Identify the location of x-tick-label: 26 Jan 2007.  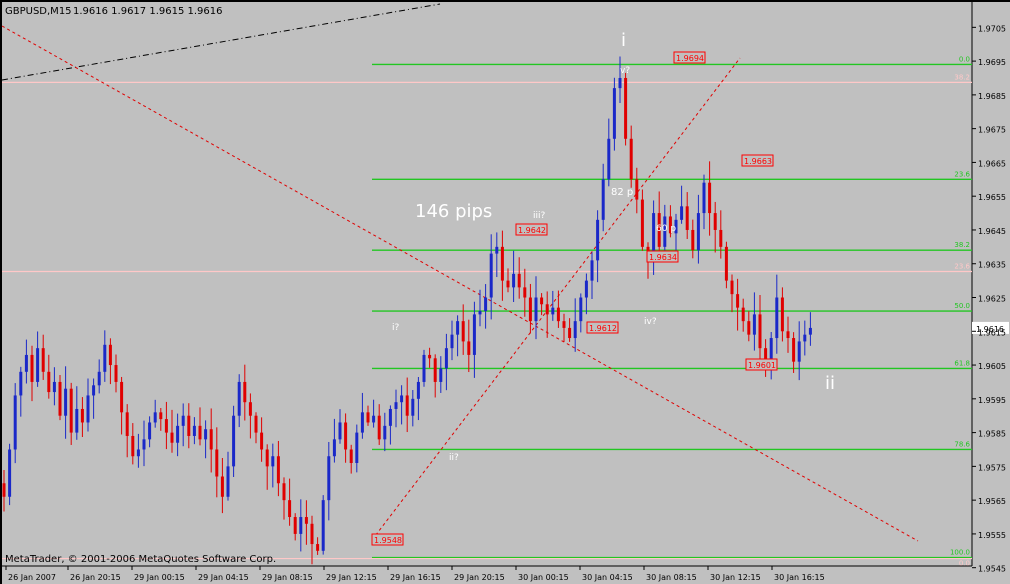
(32, 577).